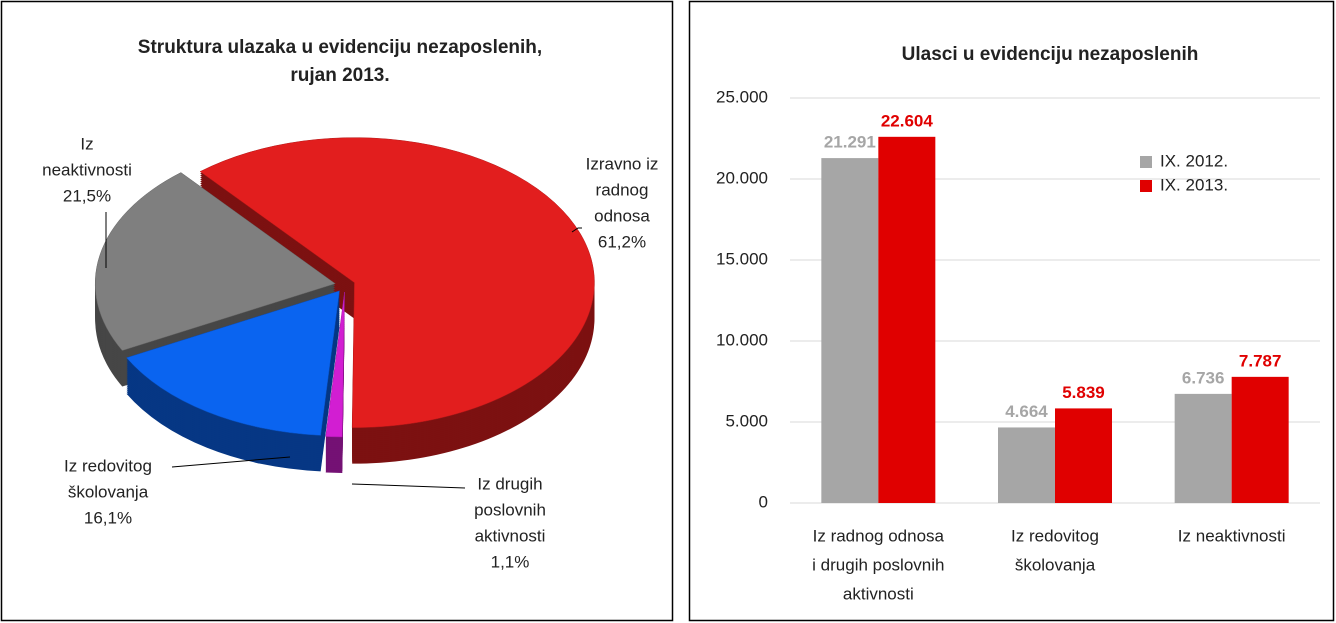  I want to click on y-tick-label: 15.000, so click(742, 258).